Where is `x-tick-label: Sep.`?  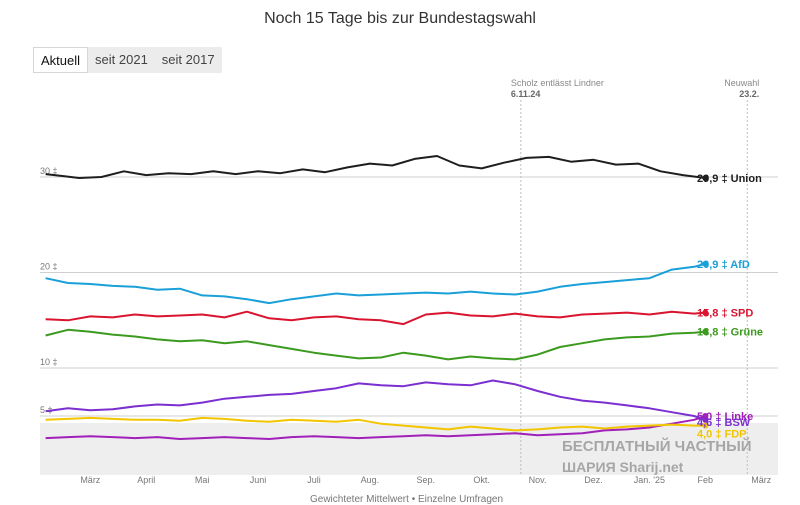
x-tick-label: Sep. is located at coordinates (426, 480).